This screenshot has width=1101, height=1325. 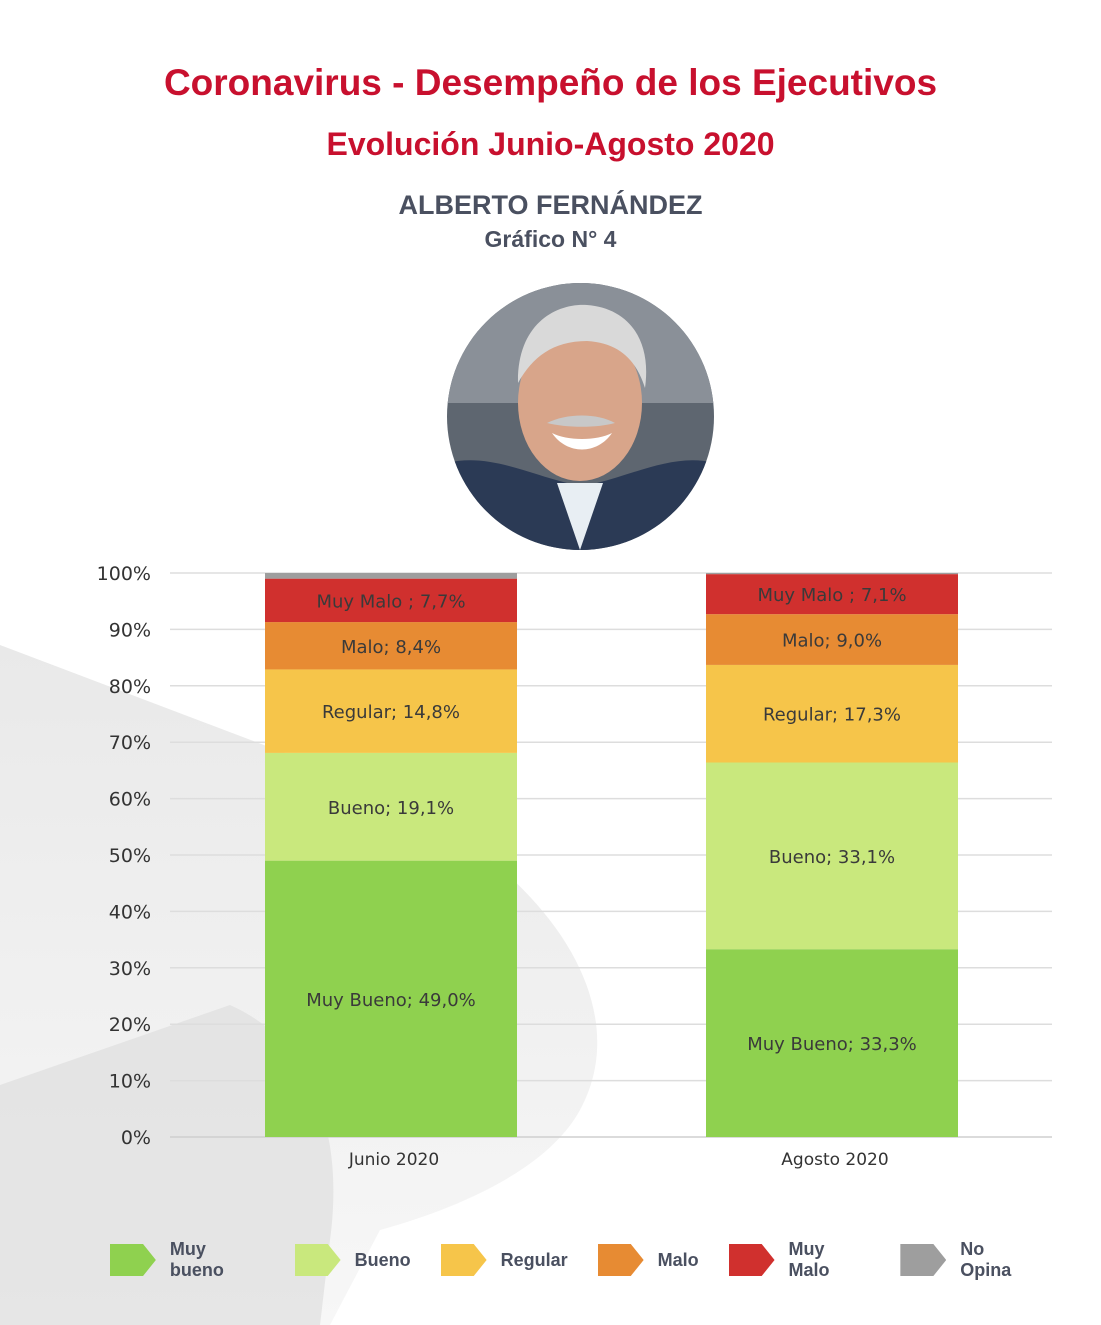 What do you see at coordinates (550, 205) in the screenshot?
I see `person-name: ALBERTO FERNÁNDEZ` at bounding box center [550, 205].